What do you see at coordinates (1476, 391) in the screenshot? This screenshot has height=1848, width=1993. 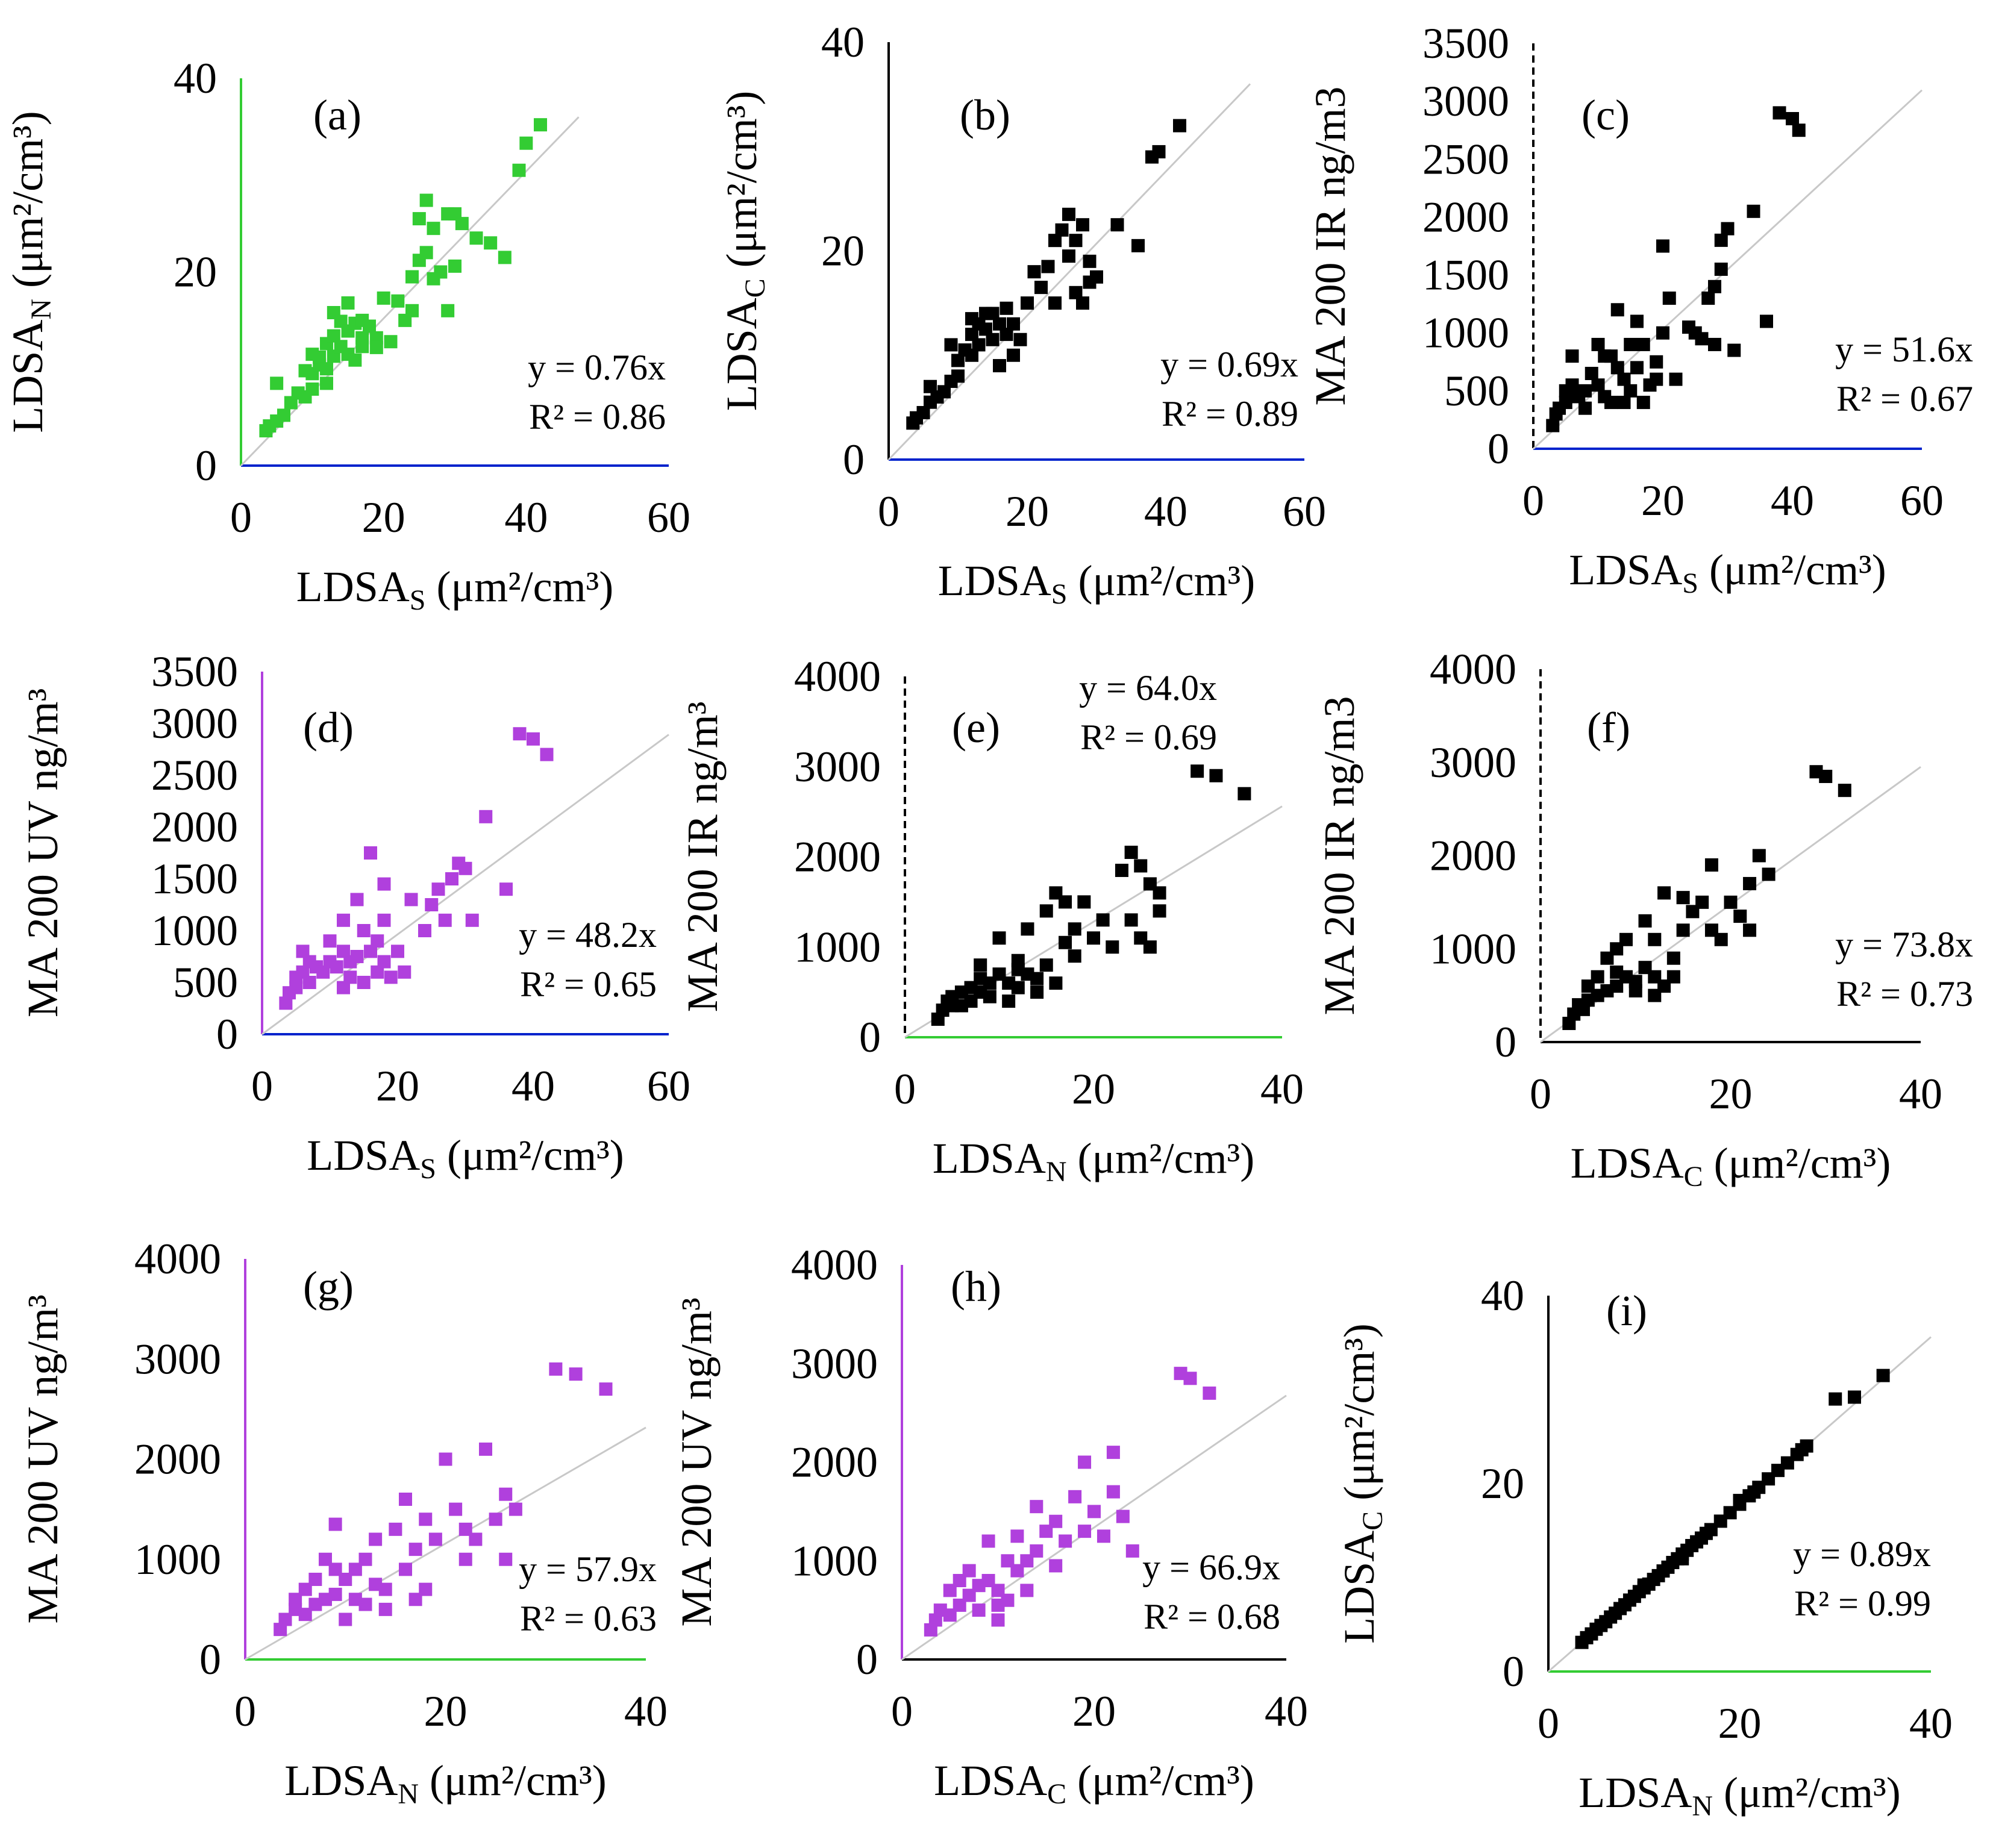 I see `y-tick-label: 500` at bounding box center [1476, 391].